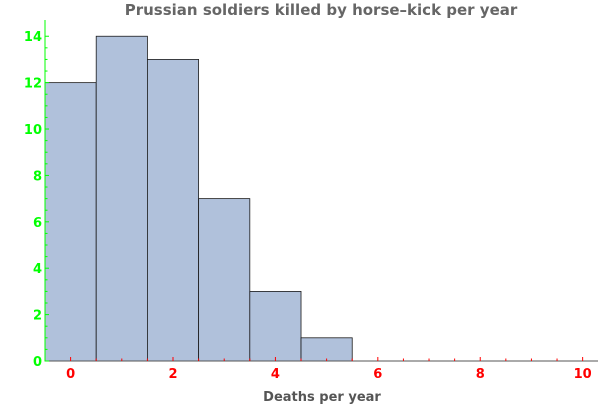 The height and width of the screenshot is (411, 600). I want to click on y-tick-label: 6, so click(37, 223).